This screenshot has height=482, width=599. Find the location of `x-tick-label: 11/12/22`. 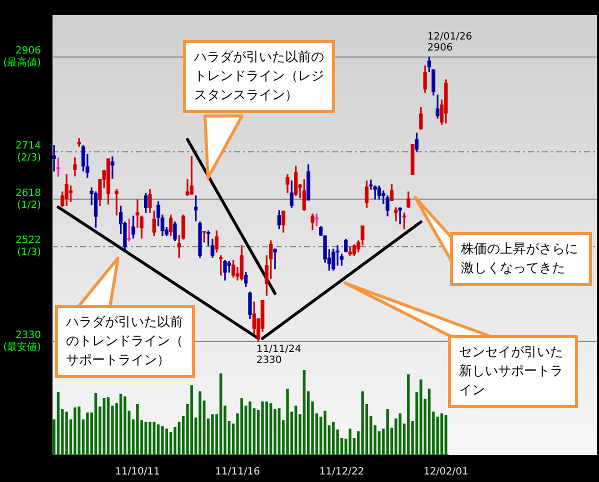

x-tick-label: 11/12/22 is located at coordinates (341, 472).